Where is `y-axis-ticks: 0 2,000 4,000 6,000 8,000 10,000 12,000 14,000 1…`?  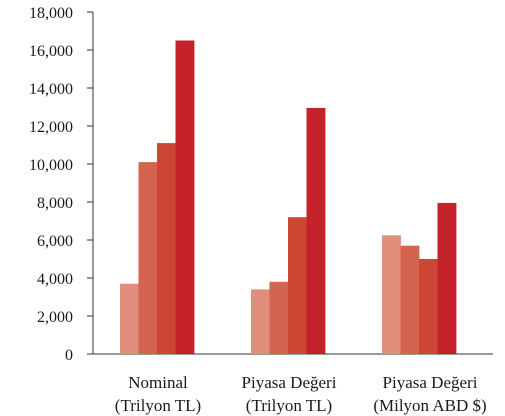
y-axis-ticks: 0 2,000 4,000 6,000 8,000 10,000 12,000 14,000 1… is located at coordinates (61, 184).